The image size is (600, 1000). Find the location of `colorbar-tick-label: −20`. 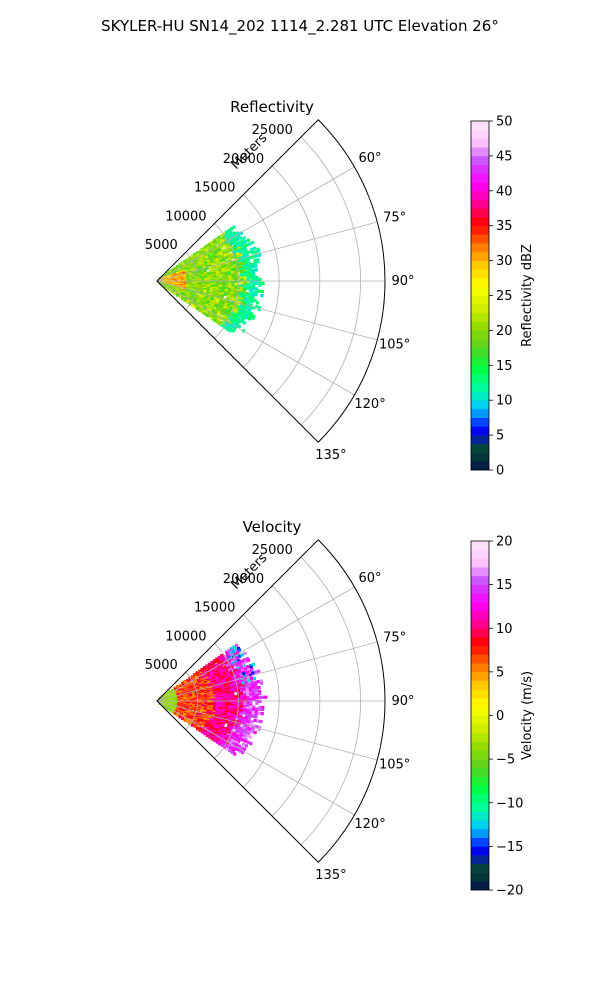

colorbar-tick-label: −20 is located at coordinates (509, 891).